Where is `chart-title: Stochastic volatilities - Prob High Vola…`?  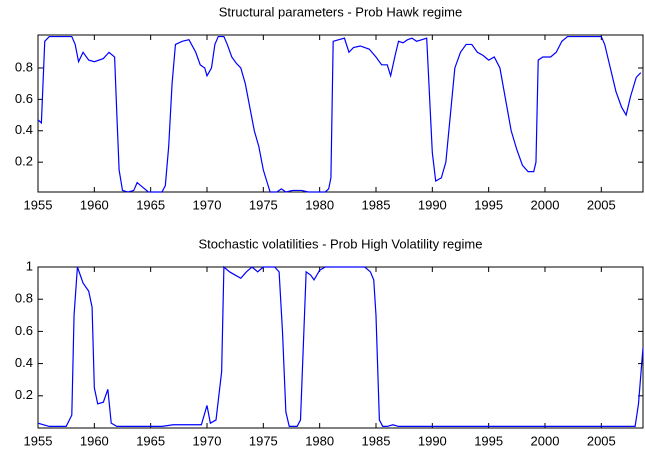 chart-title: Stochastic volatilities - Prob High Vola… is located at coordinates (341, 243).